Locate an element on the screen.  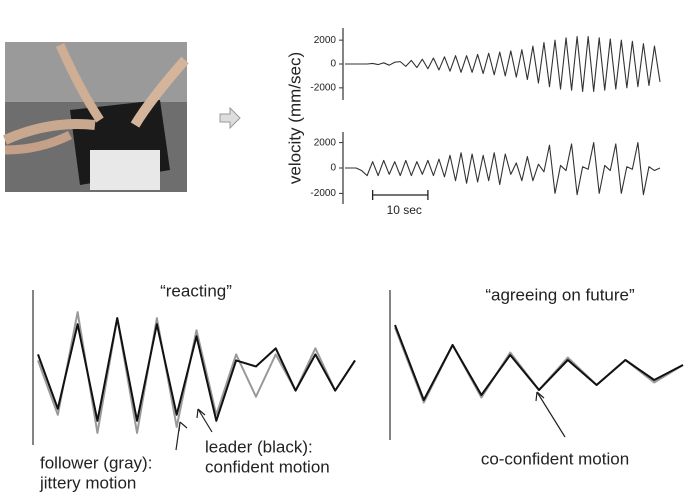
annotation: jittery motion is located at coordinates (87, 482).